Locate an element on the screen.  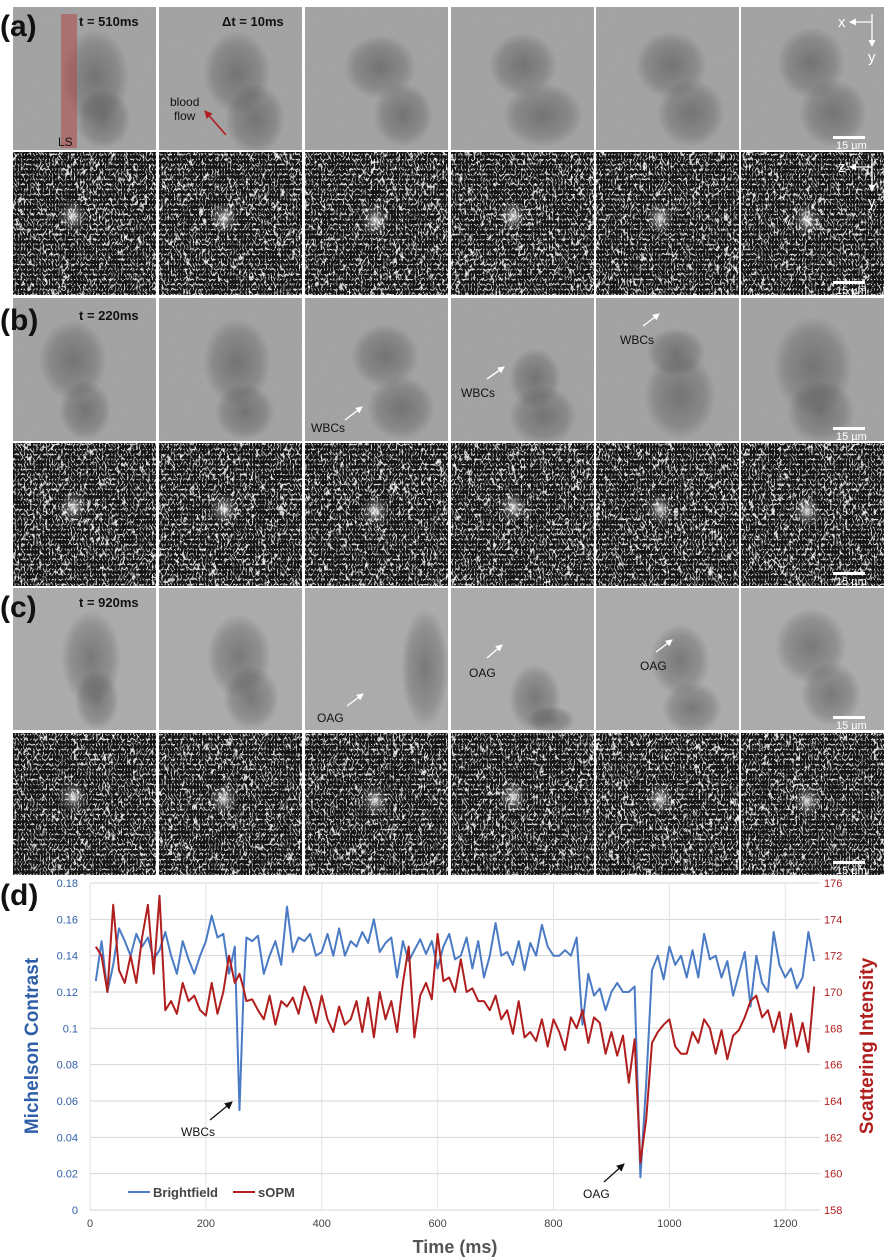
x-axis-label: Time (ms) is located at coordinates (455, 1247).